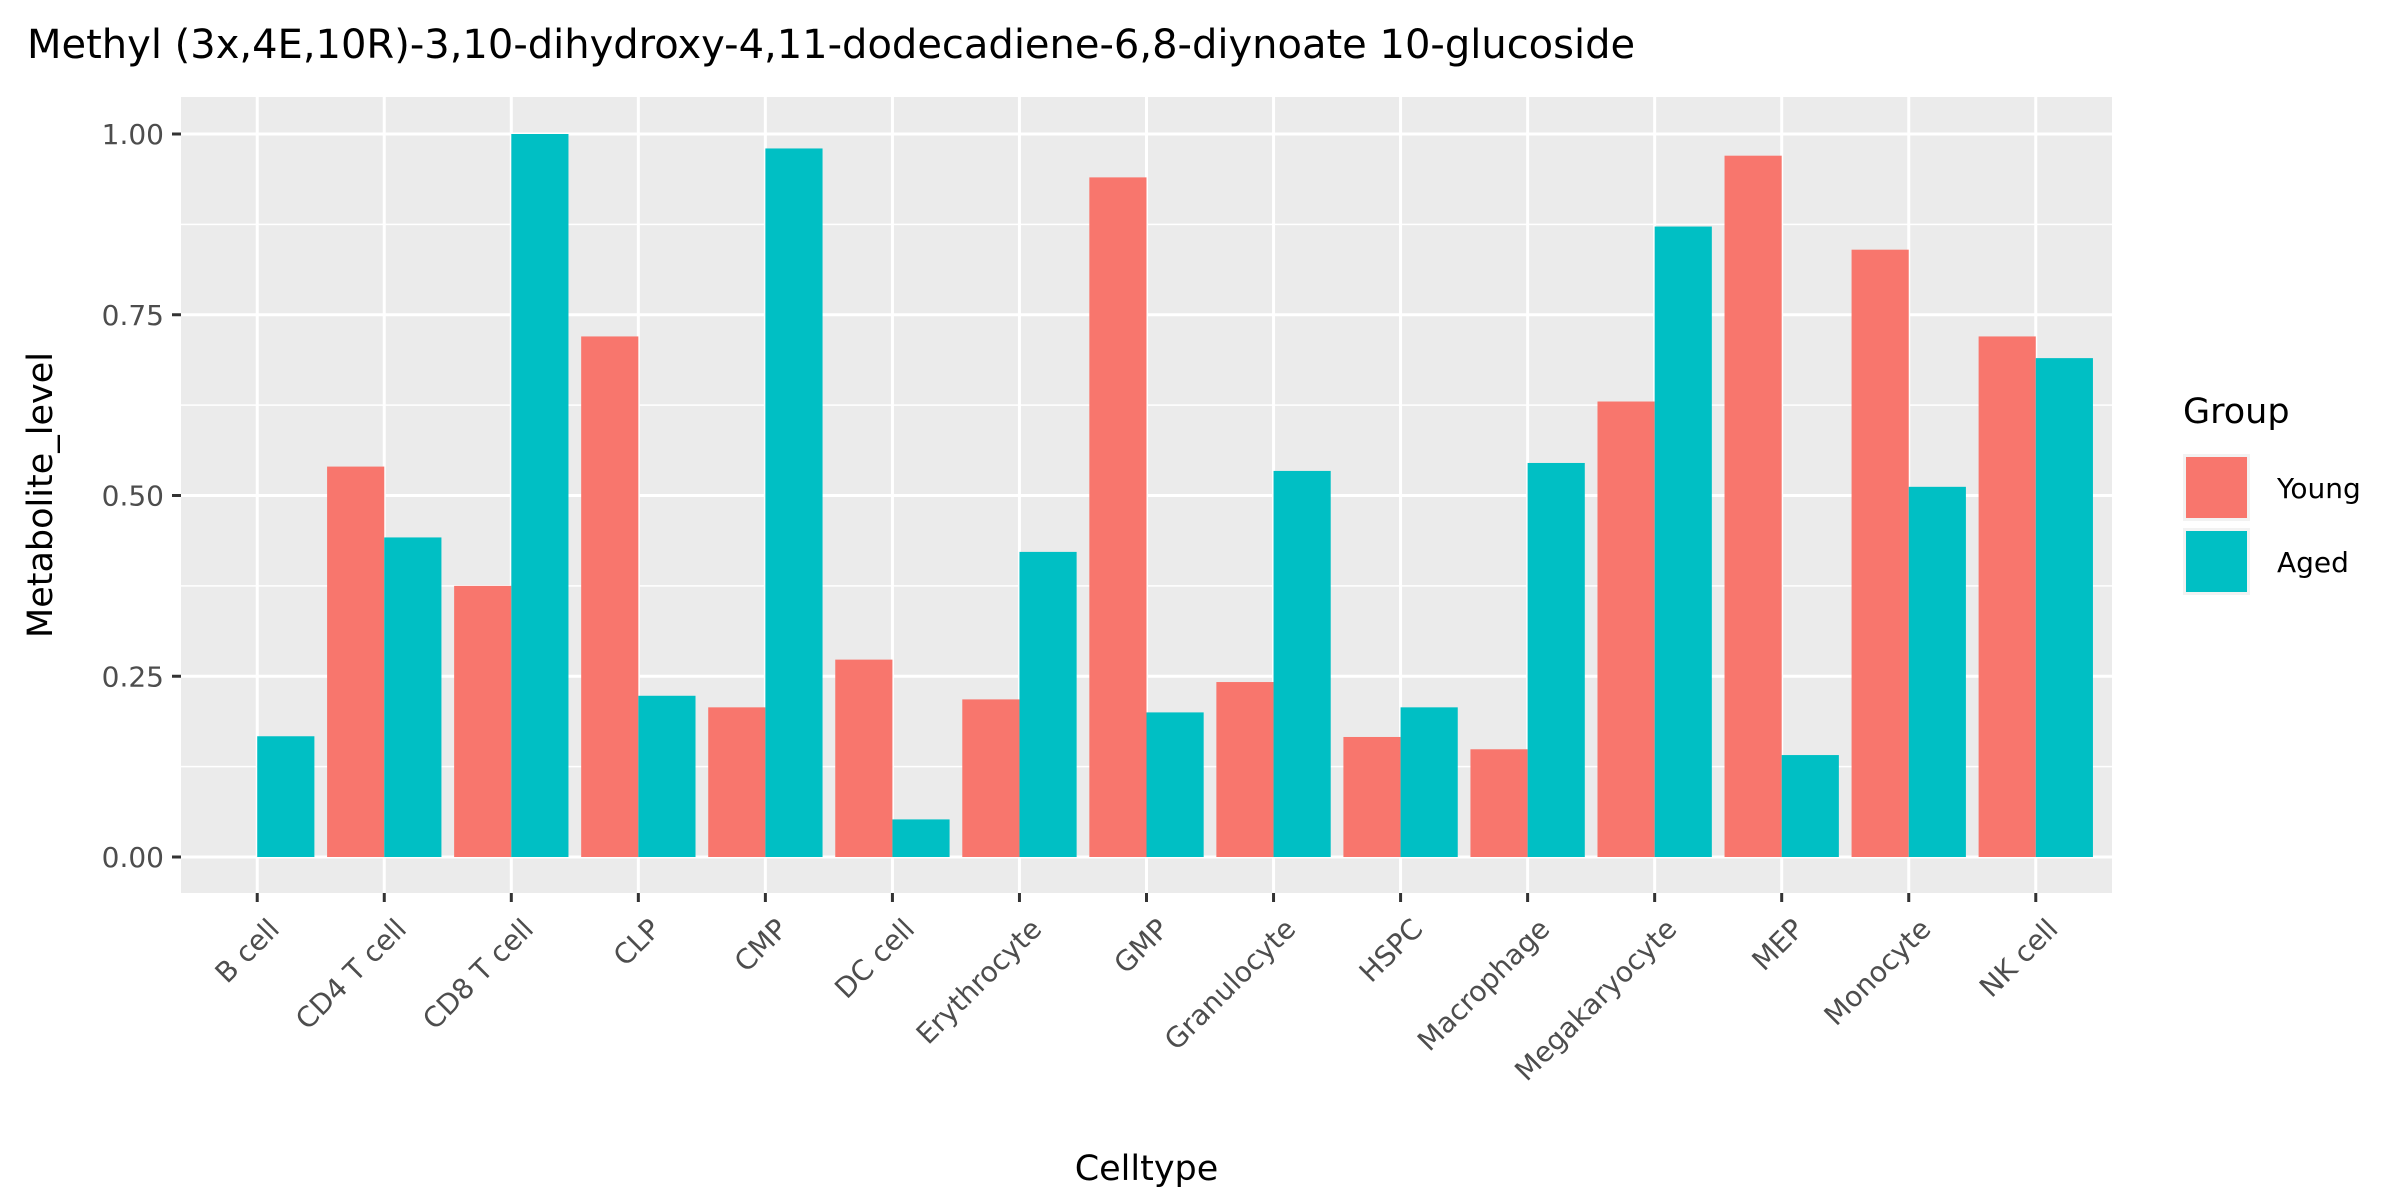 This screenshot has height=1200, width=2400. What do you see at coordinates (483, 721) in the screenshot?
I see `bar-young-cd8-t-cell` at bounding box center [483, 721].